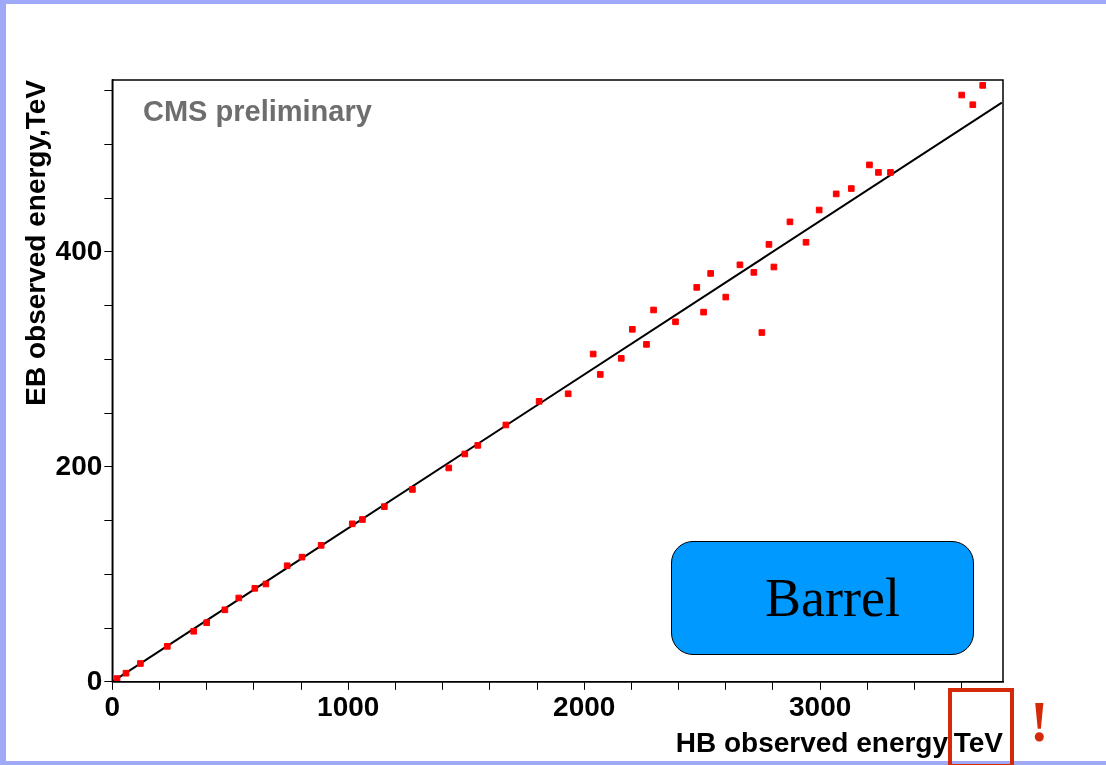  Describe the element at coordinates (79, 250) in the screenshot. I see `y-tick-label: 400` at that location.